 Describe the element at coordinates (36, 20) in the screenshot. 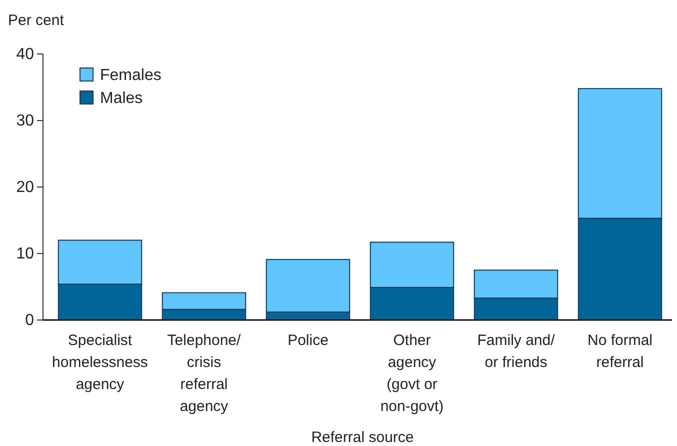

I see `y-axis-title: Per cent` at that location.